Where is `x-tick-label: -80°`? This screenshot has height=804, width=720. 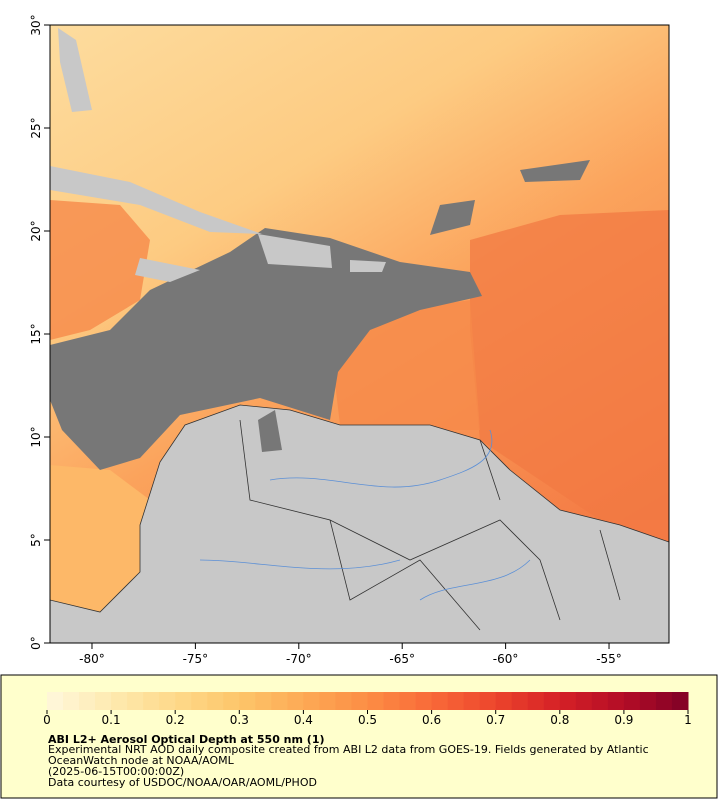 x-tick-label: -80° is located at coordinates (92, 659).